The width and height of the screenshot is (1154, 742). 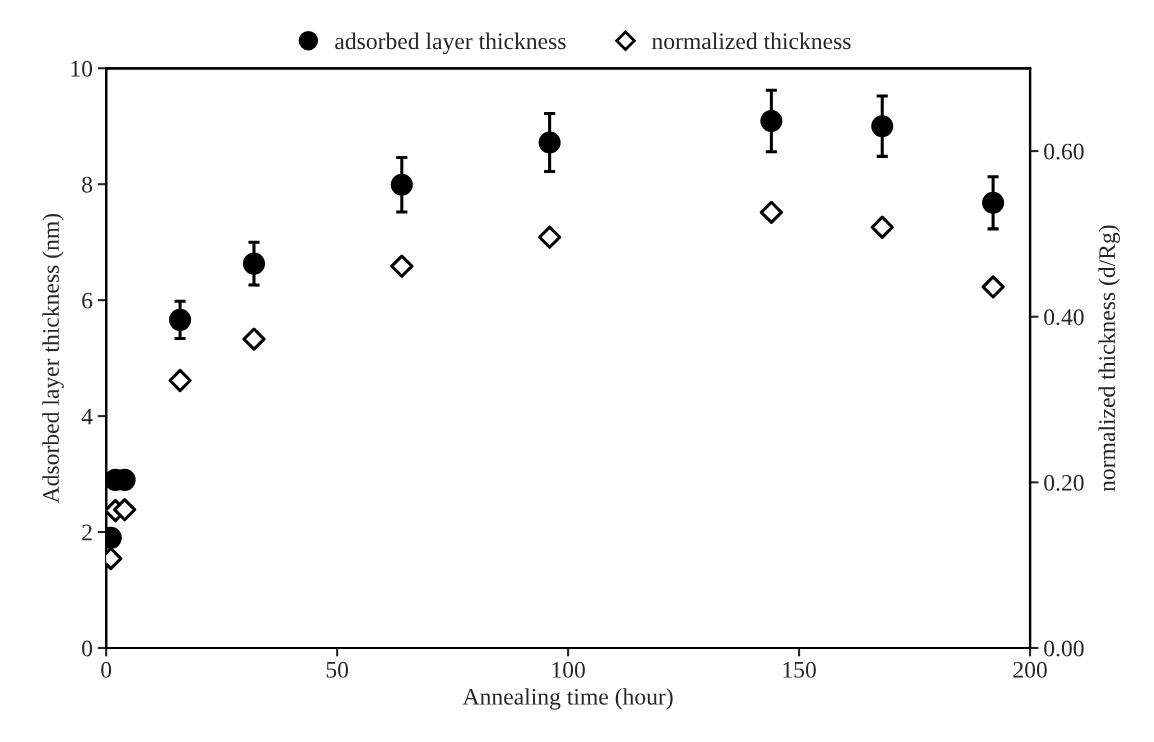 I want to click on y-tick-label: 4, so click(x=87, y=416).